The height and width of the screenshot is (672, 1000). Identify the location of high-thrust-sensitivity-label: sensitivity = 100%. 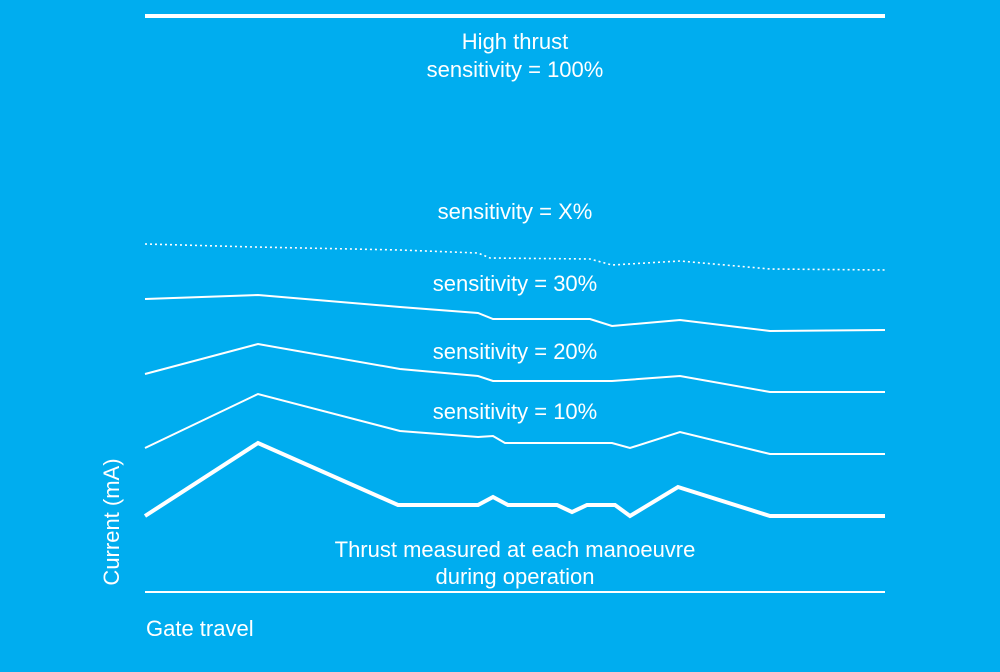
(515, 69).